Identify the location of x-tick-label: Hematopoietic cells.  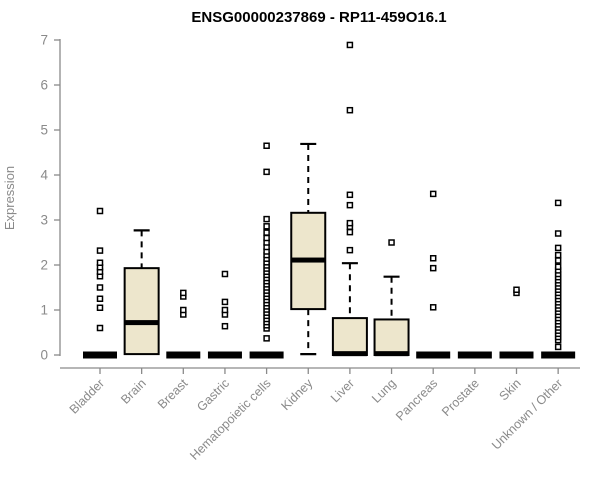
(230, 419).